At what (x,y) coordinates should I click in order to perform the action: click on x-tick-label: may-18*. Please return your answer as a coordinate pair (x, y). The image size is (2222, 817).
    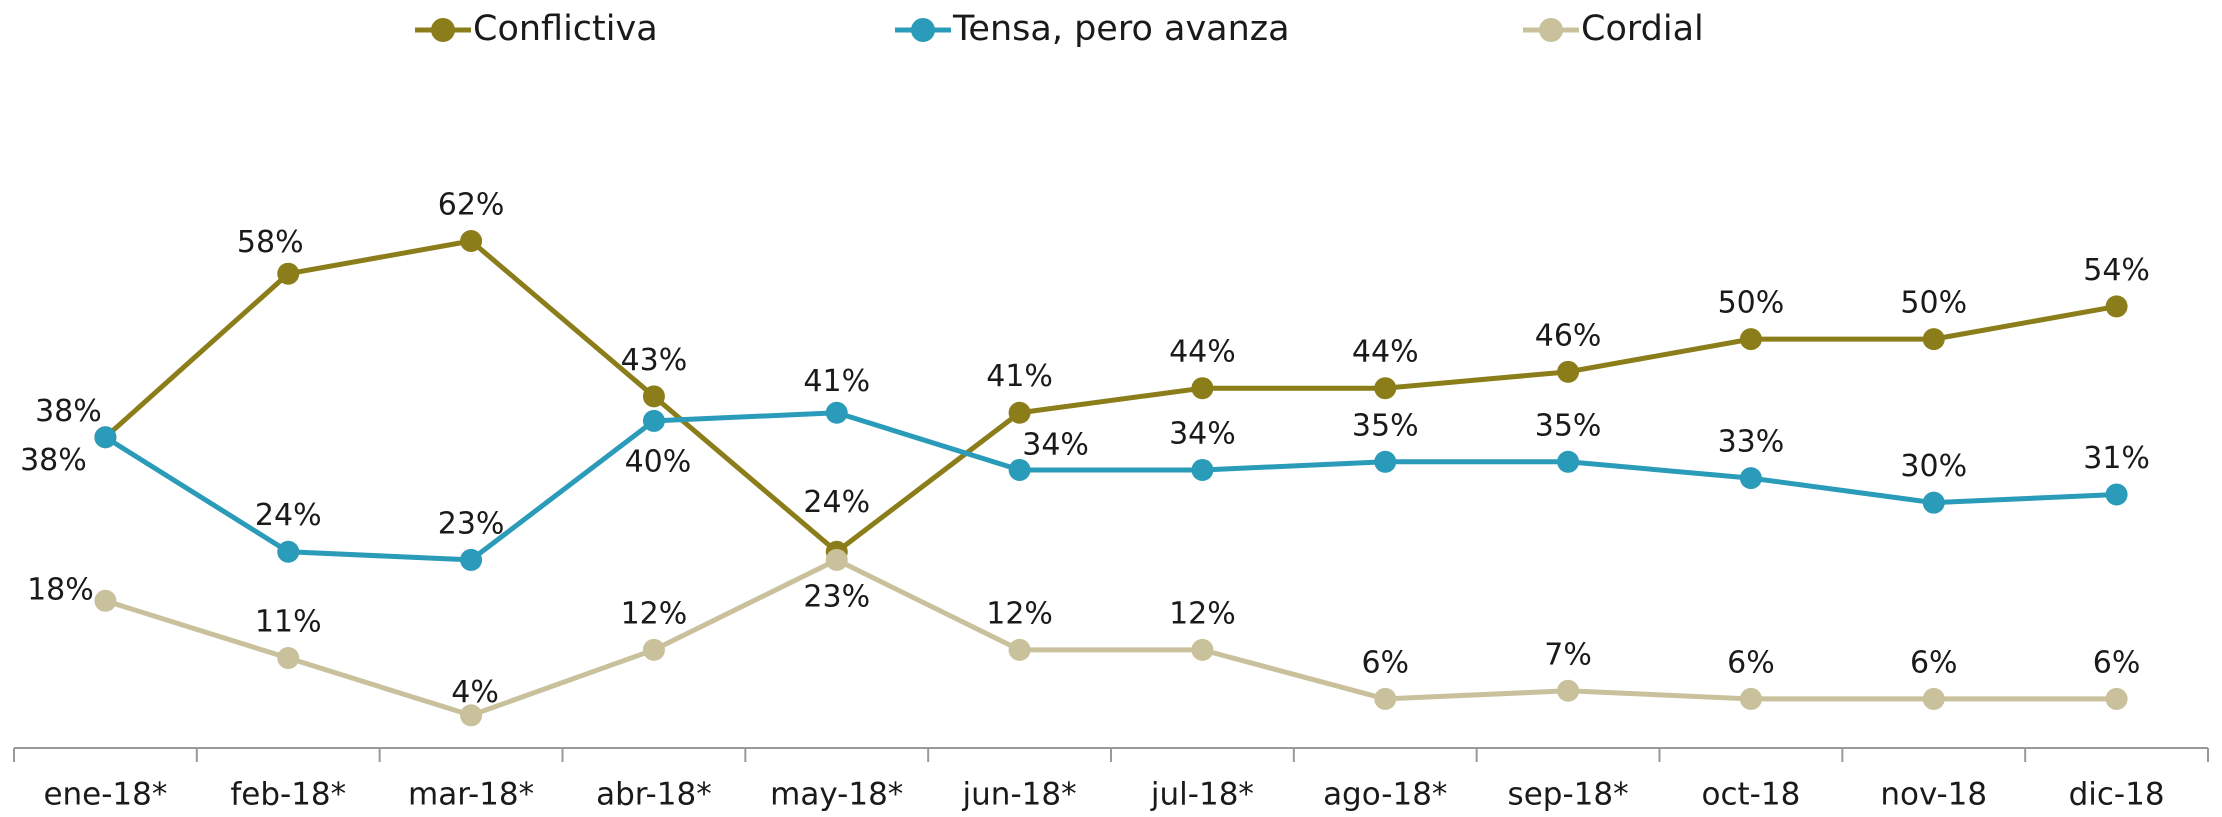
    Looking at the image, I should click on (836, 795).